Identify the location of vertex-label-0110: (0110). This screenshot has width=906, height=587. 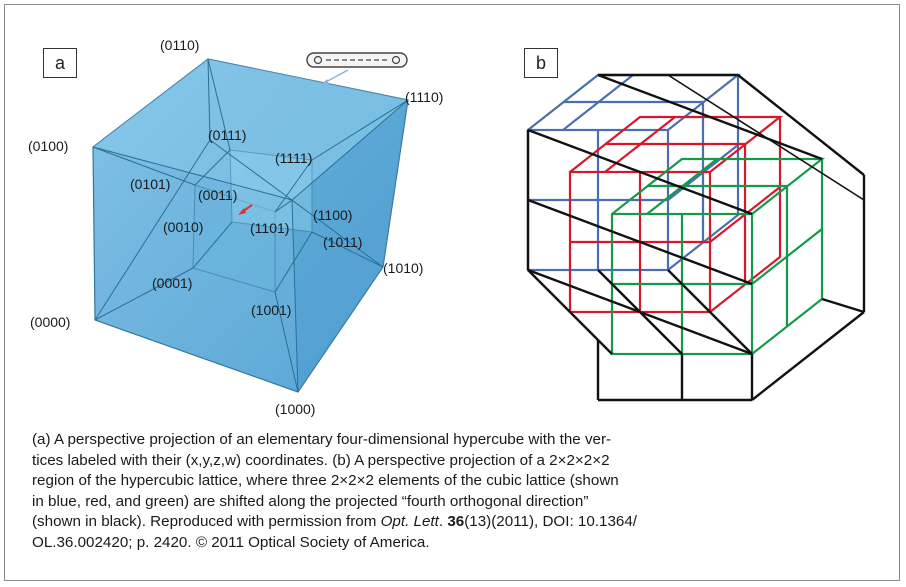
(179, 45).